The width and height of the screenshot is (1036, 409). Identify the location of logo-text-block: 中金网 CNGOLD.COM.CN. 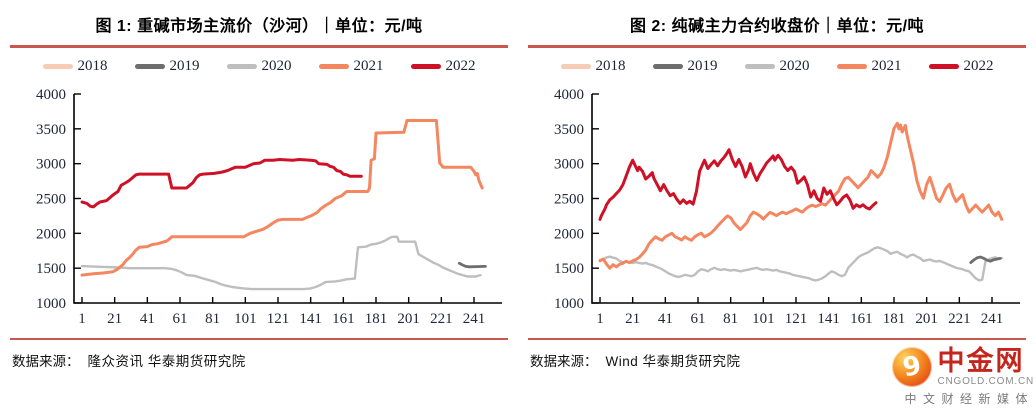
(985, 366).